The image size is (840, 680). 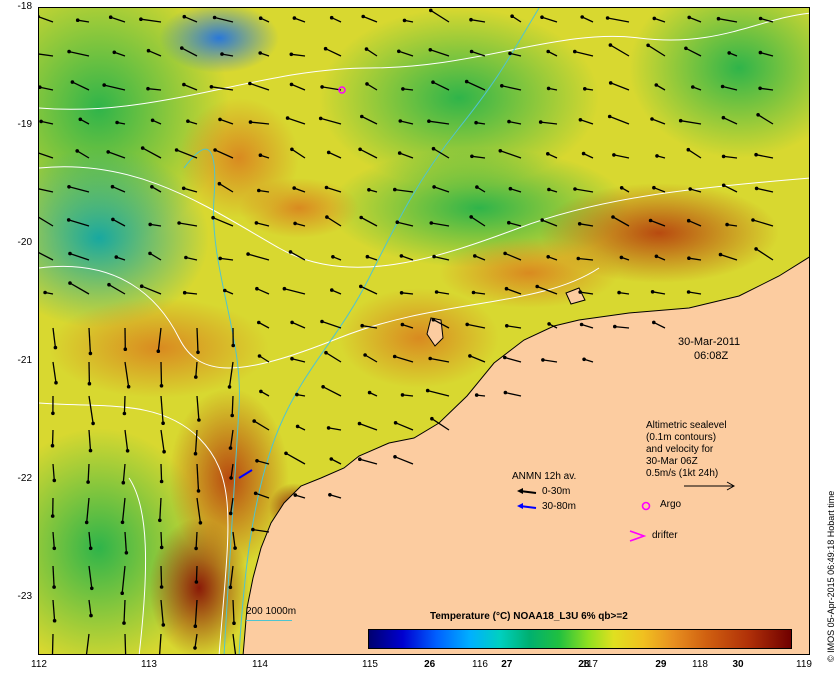 I want to click on lon-label: 118, so click(x=700, y=664).